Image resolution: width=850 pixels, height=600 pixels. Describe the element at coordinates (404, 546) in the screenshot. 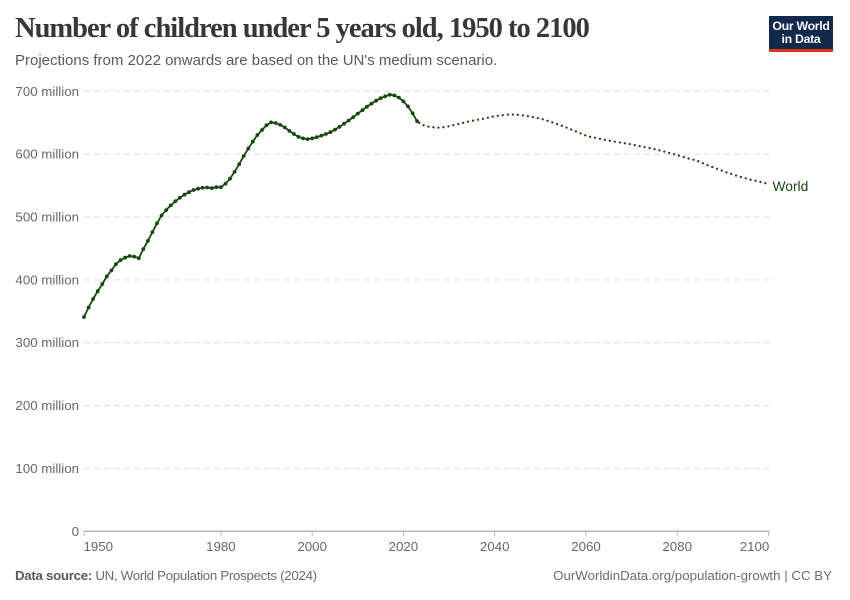

I see `svg-text: 2020` at that location.